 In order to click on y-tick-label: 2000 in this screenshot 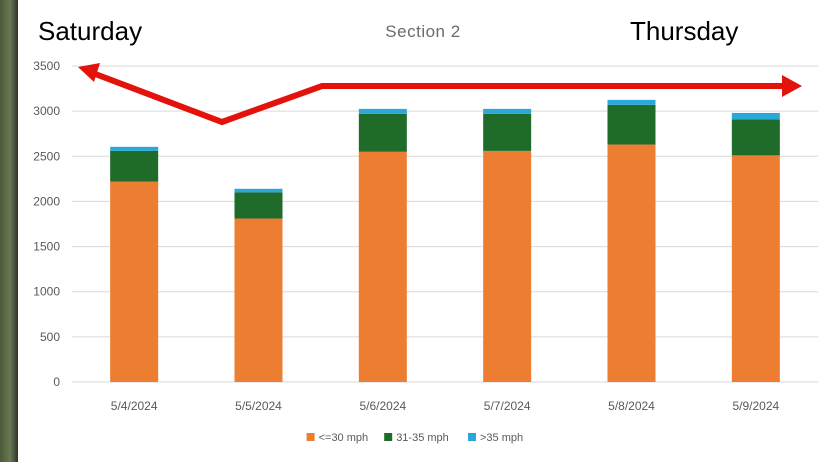, I will do `click(46, 201)`.